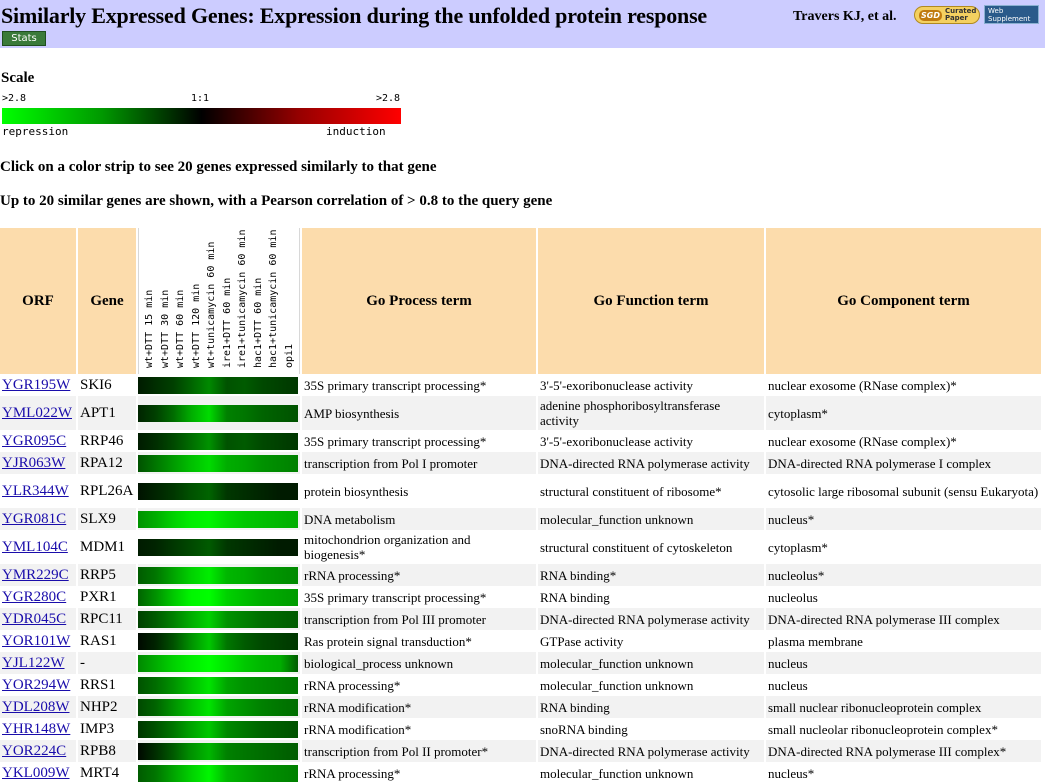 Image resolution: width=1045 pixels, height=784 pixels. I want to click on orf-cell: YOR224C, so click(38, 751).